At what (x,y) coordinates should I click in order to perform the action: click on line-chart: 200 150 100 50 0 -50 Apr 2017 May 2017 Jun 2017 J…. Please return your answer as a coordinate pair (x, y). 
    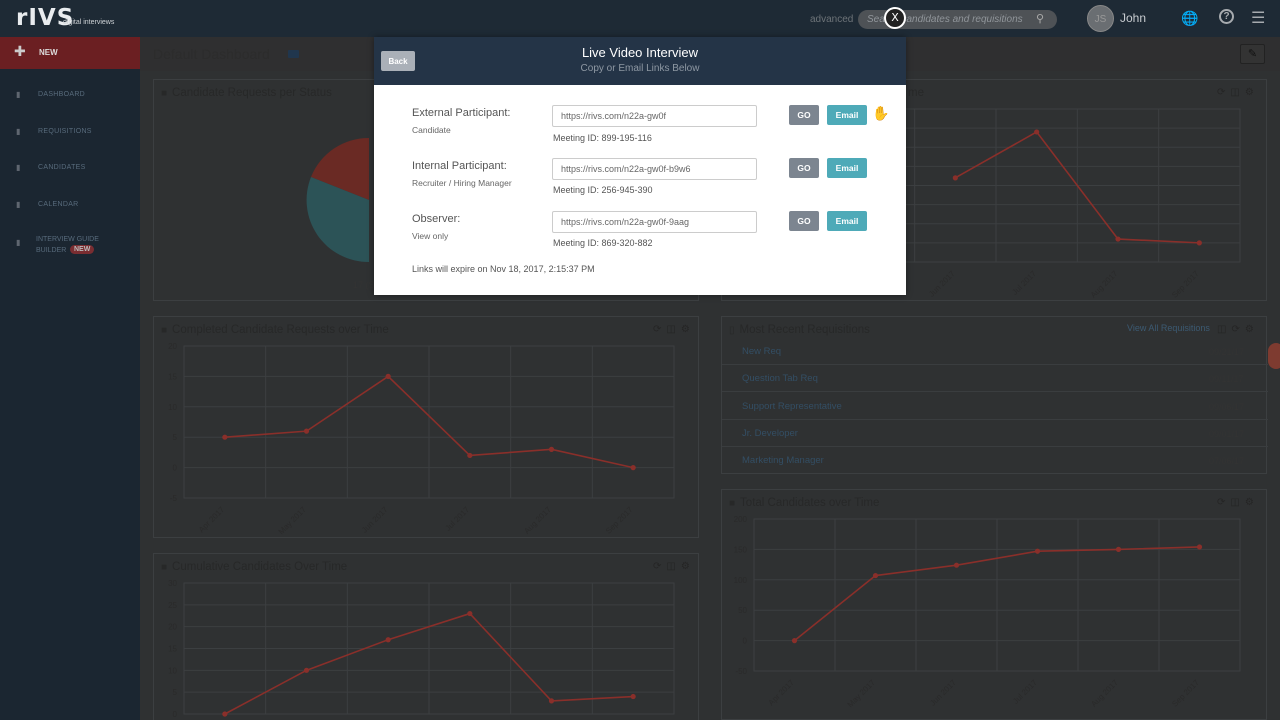
    Looking at the image, I should click on (987, 612).